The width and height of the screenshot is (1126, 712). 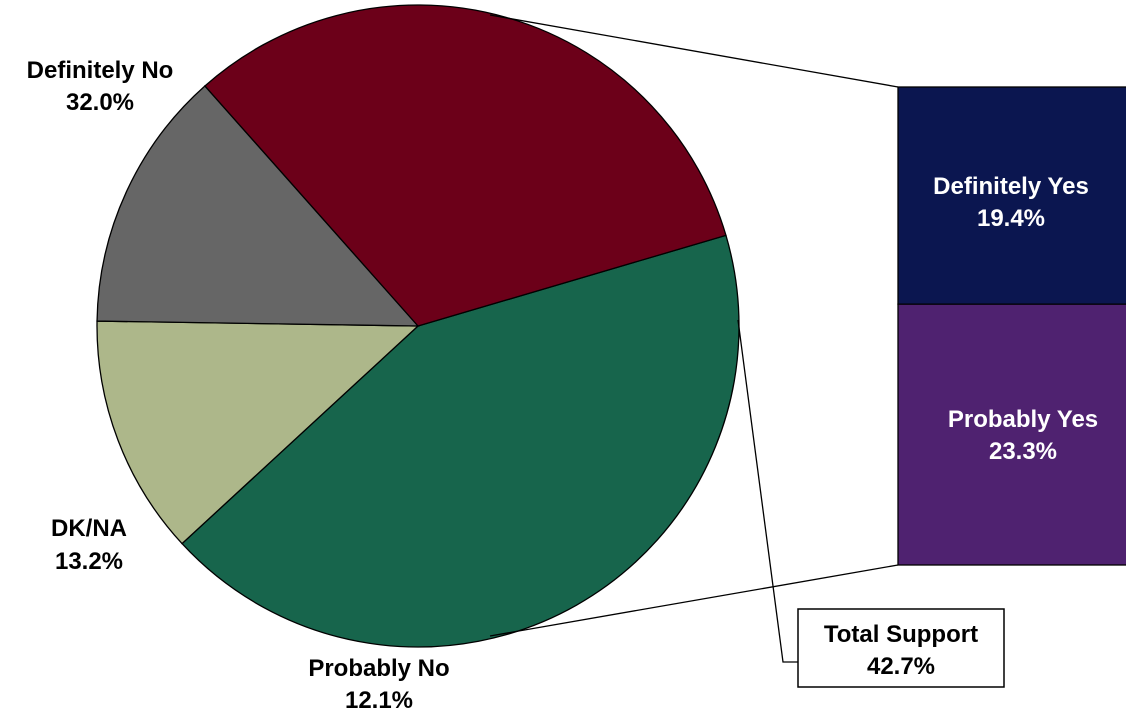 I want to click on label-dk-na-pct: 13.2%, so click(x=89, y=561).